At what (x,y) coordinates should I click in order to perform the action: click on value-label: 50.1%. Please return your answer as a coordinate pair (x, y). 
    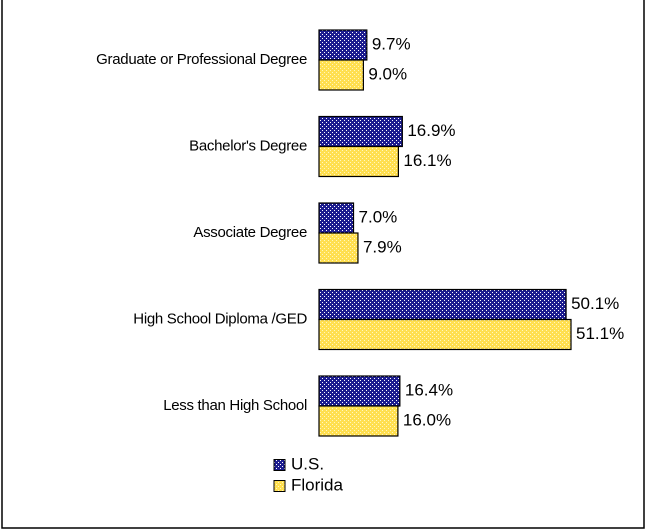
    Looking at the image, I should click on (595, 303).